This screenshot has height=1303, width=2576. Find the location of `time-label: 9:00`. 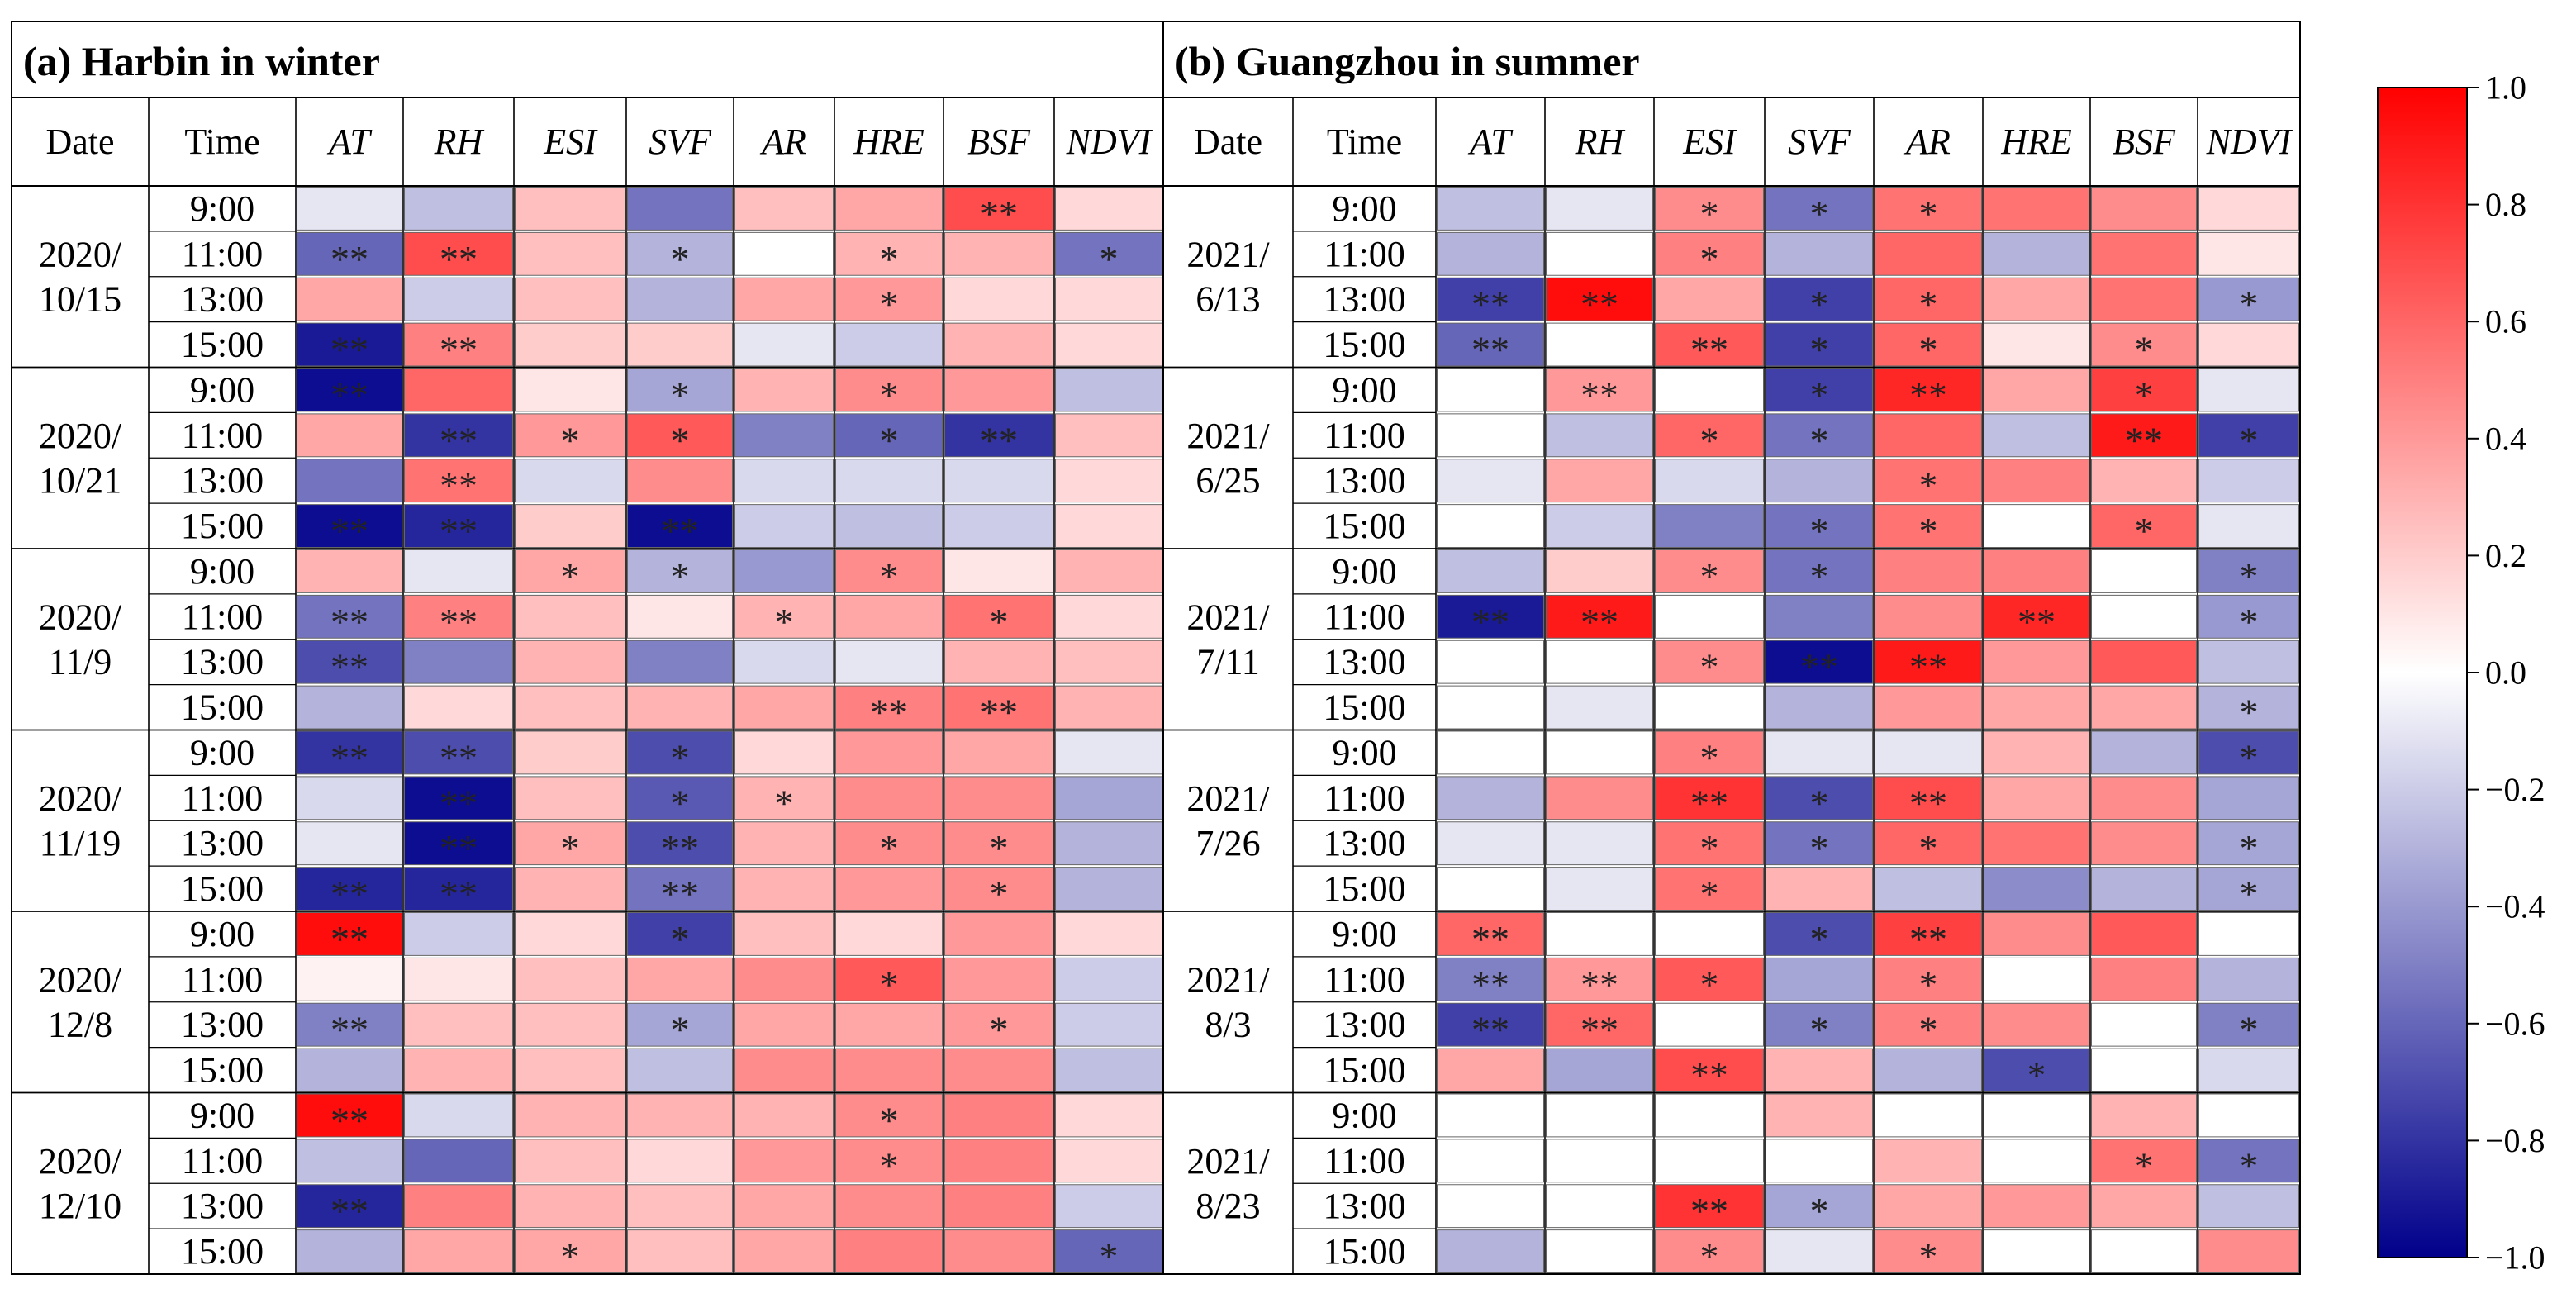

time-label: 9:00 is located at coordinates (1364, 752).